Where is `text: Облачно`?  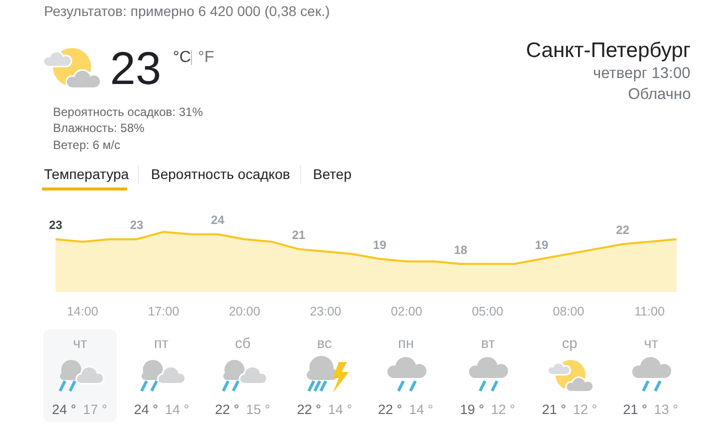
text: Облачно is located at coordinates (659, 94).